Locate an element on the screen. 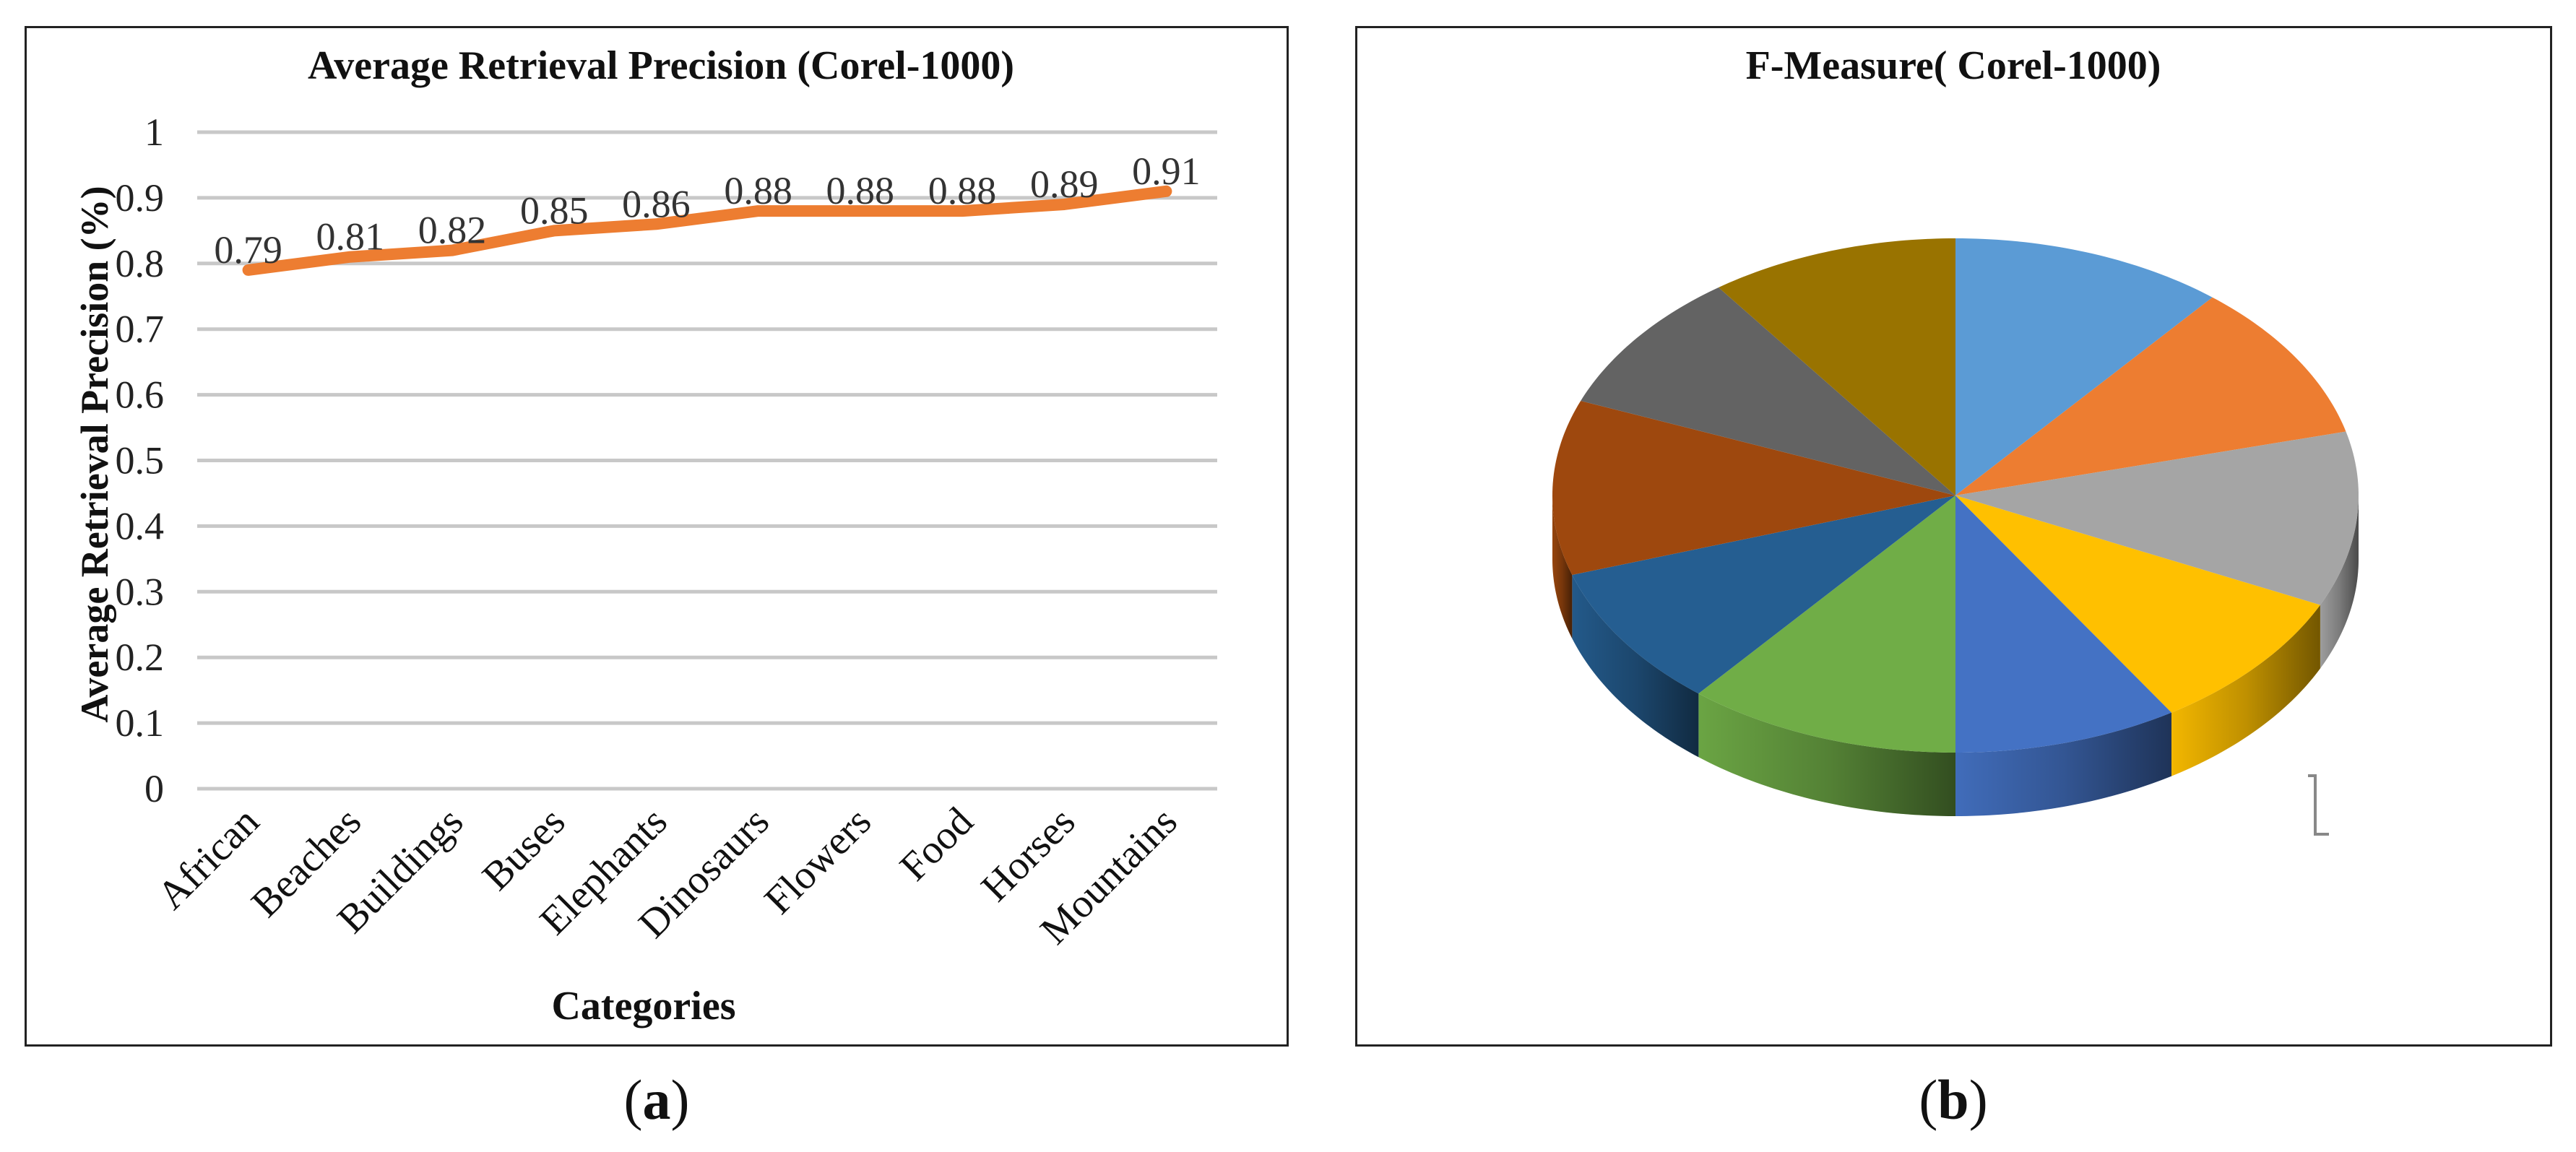  slice-horses is located at coordinates (1768, 391).